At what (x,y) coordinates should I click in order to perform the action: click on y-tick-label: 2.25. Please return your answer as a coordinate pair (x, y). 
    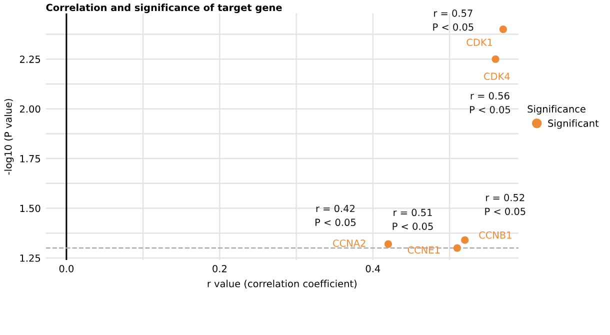
    Looking at the image, I should click on (30, 59).